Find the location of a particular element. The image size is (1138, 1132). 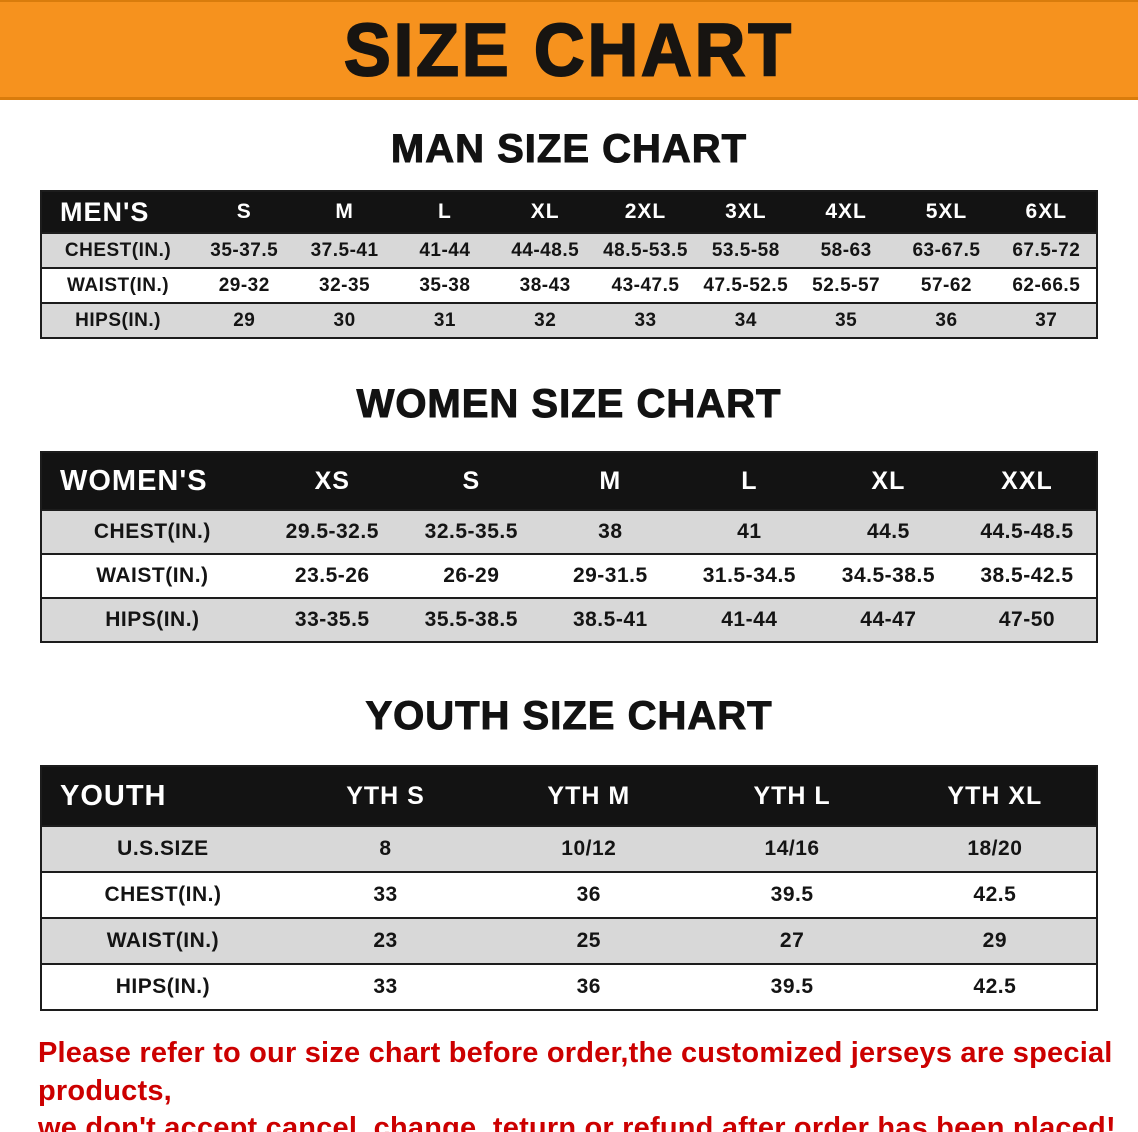

size-value-cell: 37 is located at coordinates (1046, 320).